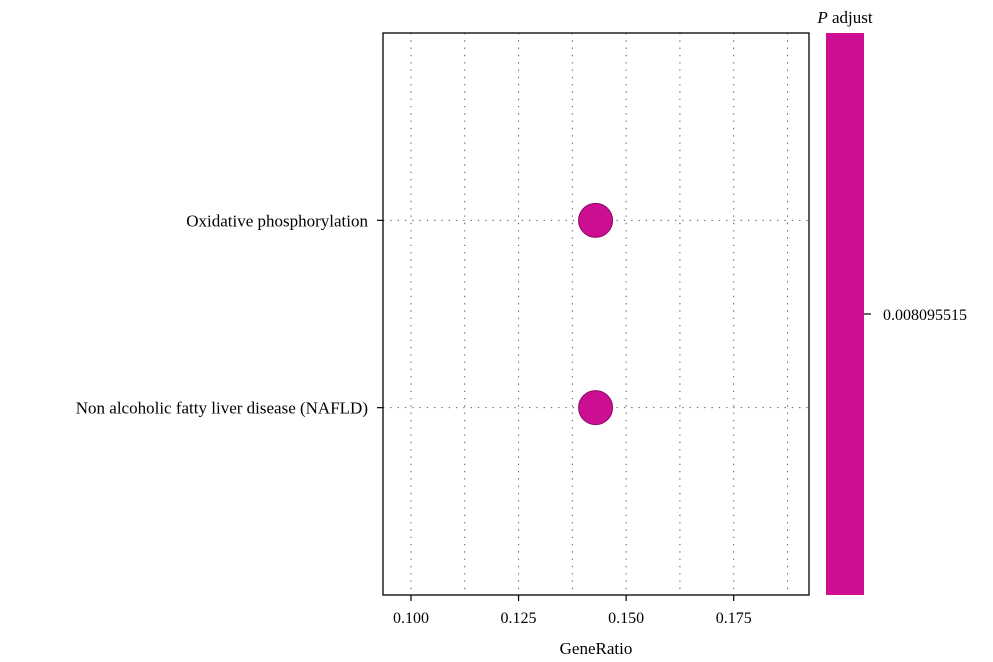 This screenshot has width=993, height=662. I want to click on marks-layer, so click(596, 314).